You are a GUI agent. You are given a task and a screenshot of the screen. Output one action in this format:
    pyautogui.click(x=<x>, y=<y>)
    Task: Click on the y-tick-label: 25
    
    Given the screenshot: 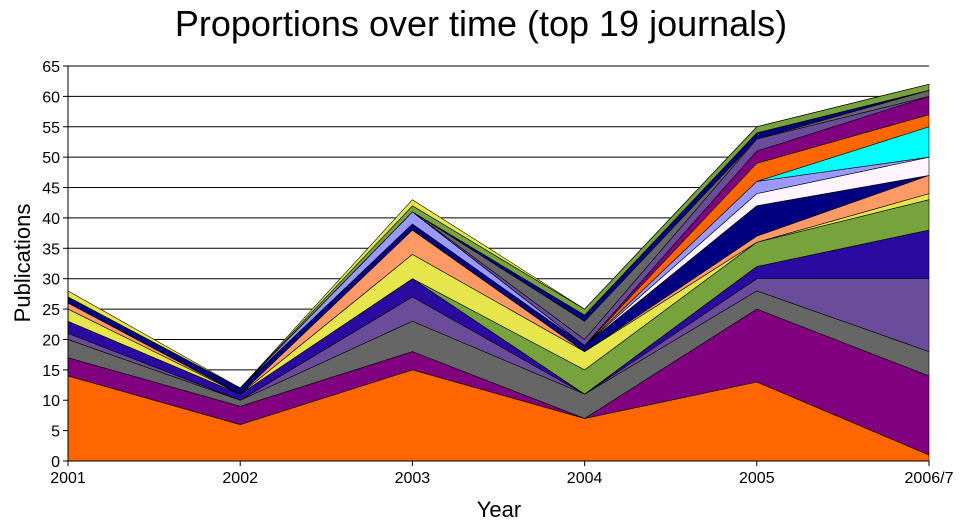 What is the action you would take?
    pyautogui.click(x=51, y=310)
    